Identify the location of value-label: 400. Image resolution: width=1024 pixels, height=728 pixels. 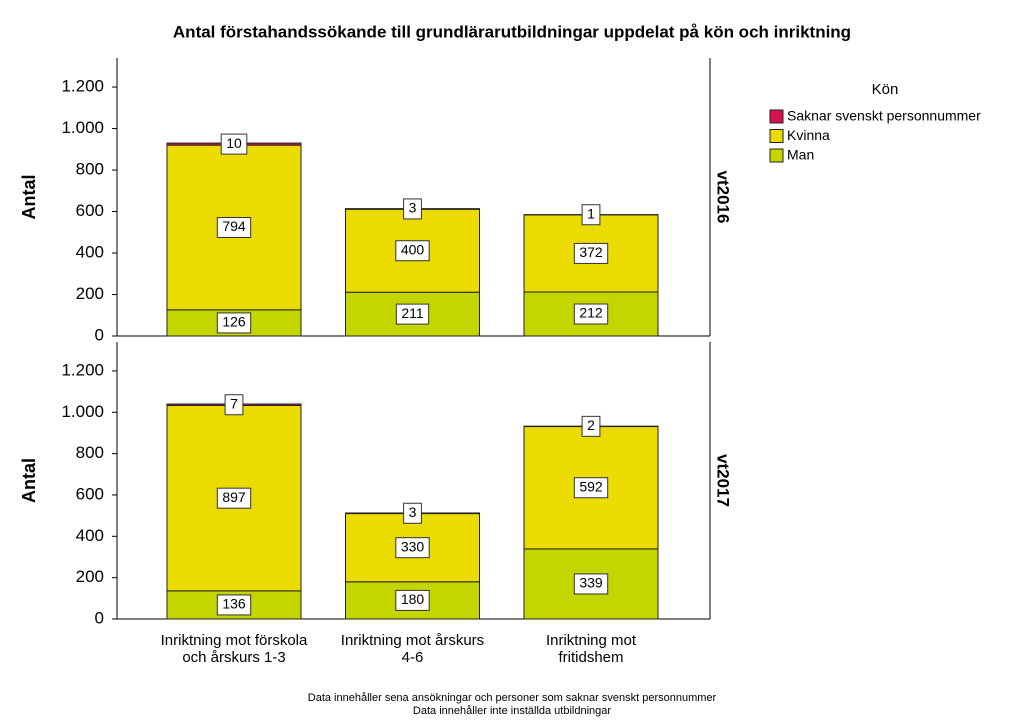
(413, 249).